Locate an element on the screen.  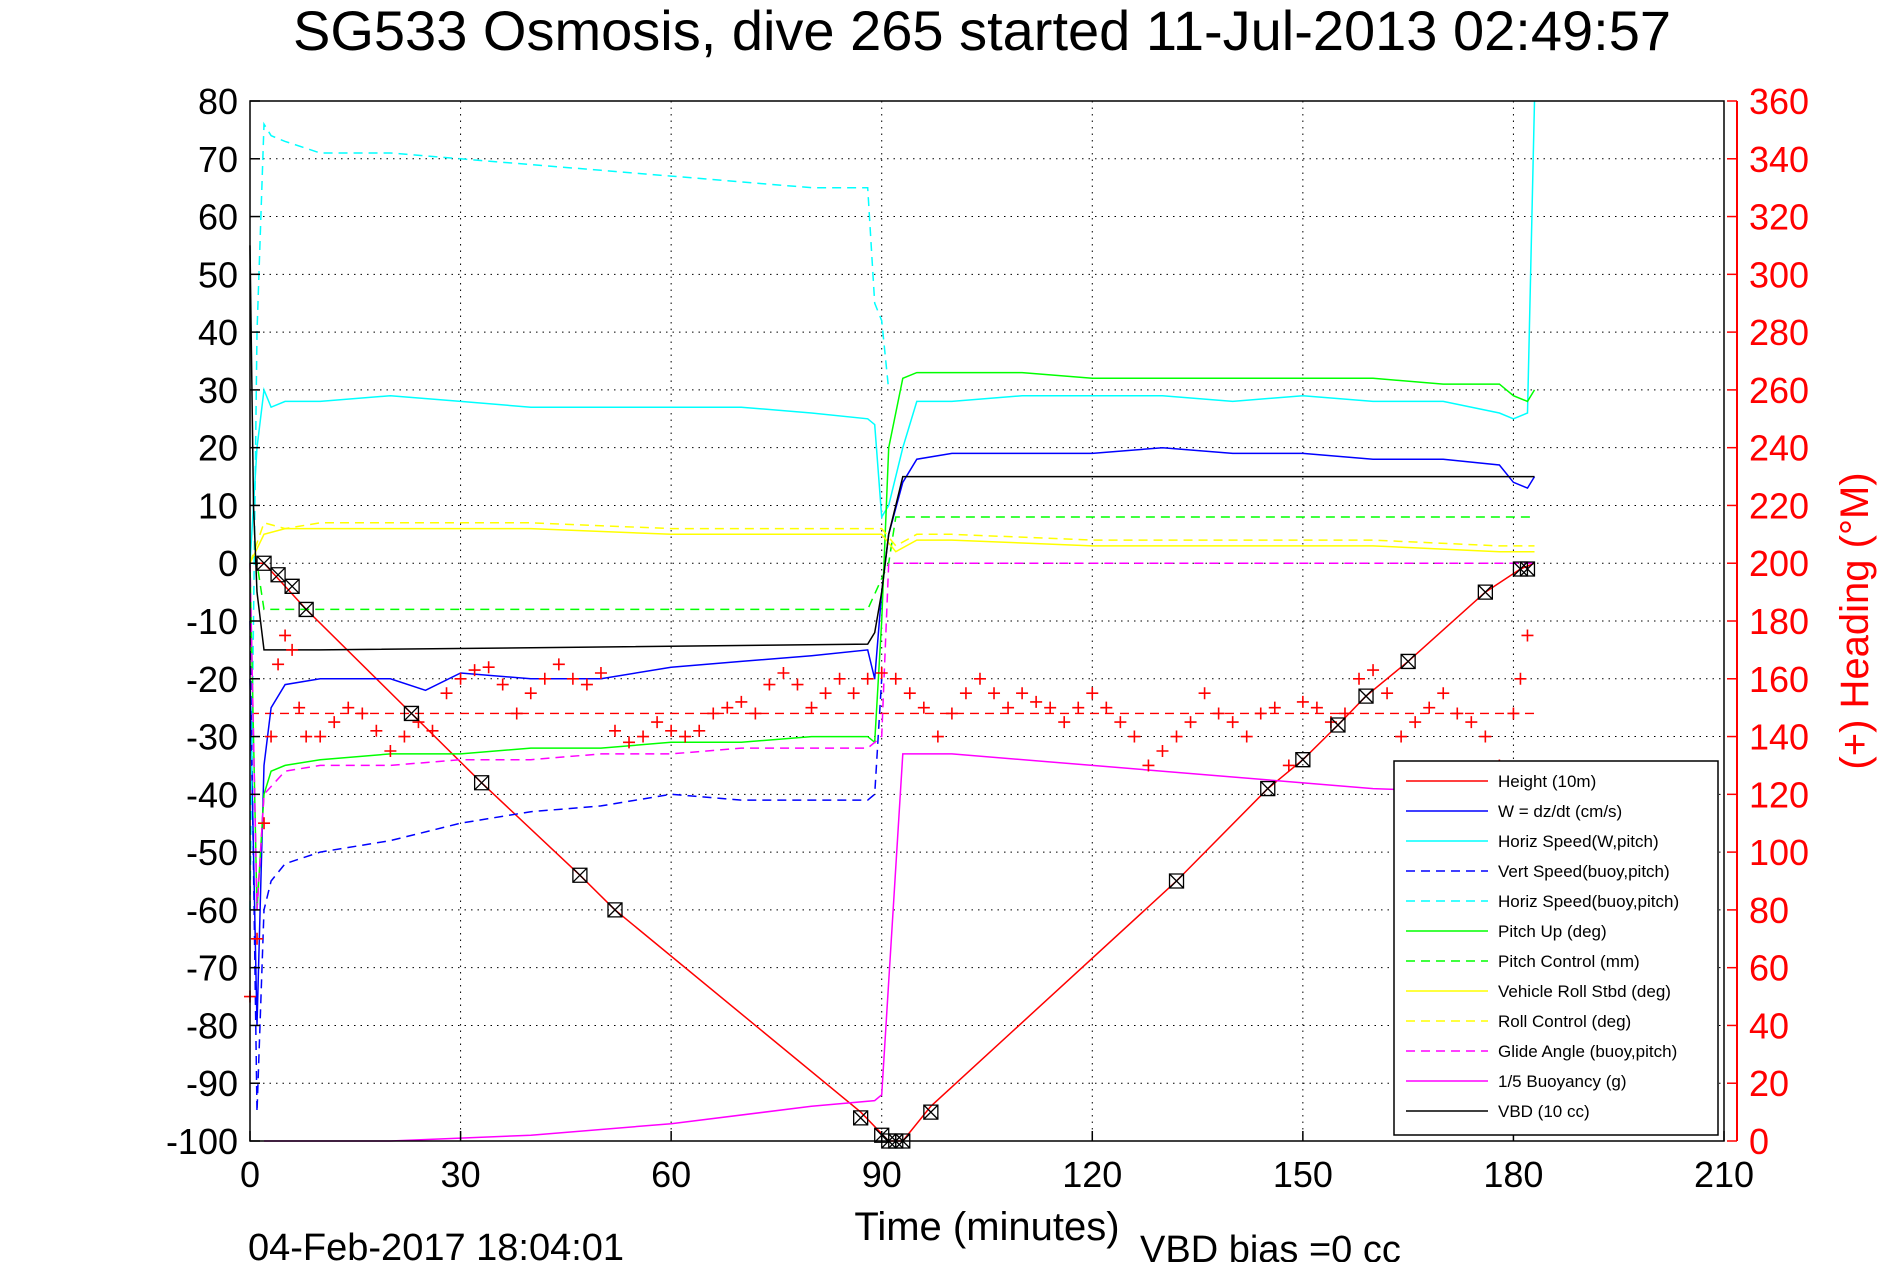
legend-label: Vehicle Roll Stbd (deg) is located at coordinates (1584, 991).